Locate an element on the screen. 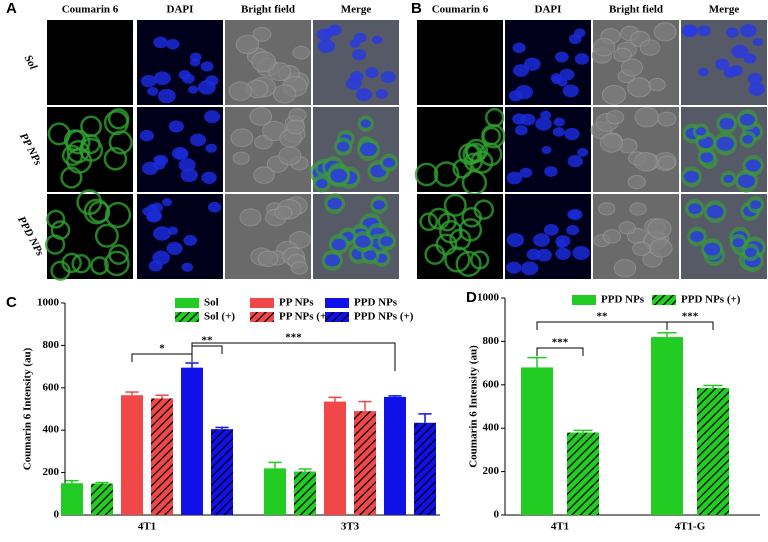 This screenshot has width=768, height=542. significance-bracket is located at coordinates (293, 356).